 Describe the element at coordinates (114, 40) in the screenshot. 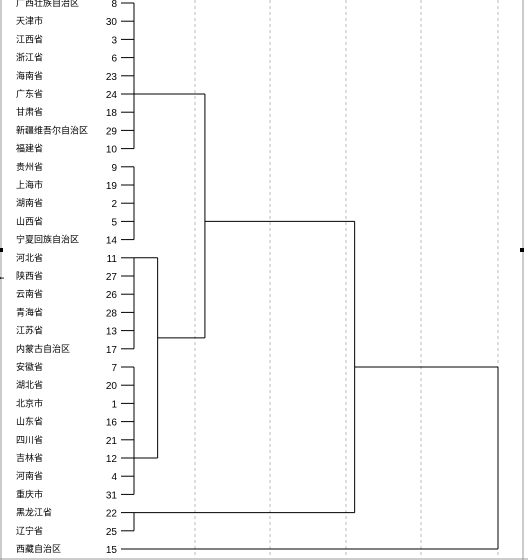

I see `leaf-id-label: 3` at that location.